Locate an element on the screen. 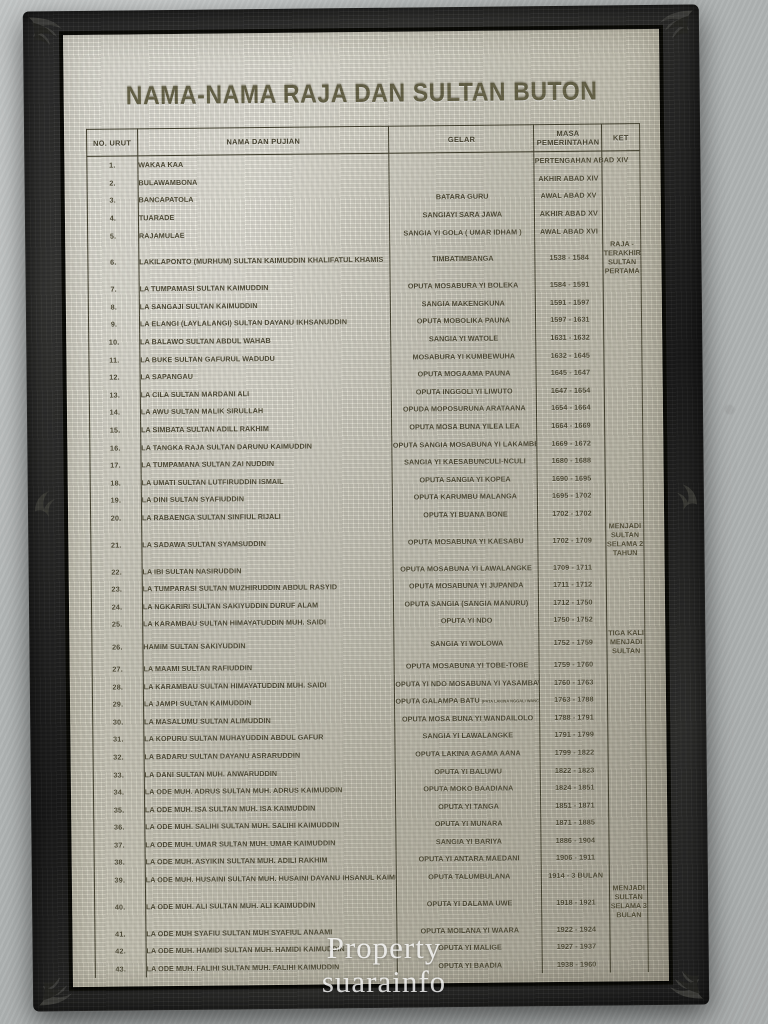 This screenshot has width=768, height=1024. cell-no-urut: 35. is located at coordinates (119, 809).